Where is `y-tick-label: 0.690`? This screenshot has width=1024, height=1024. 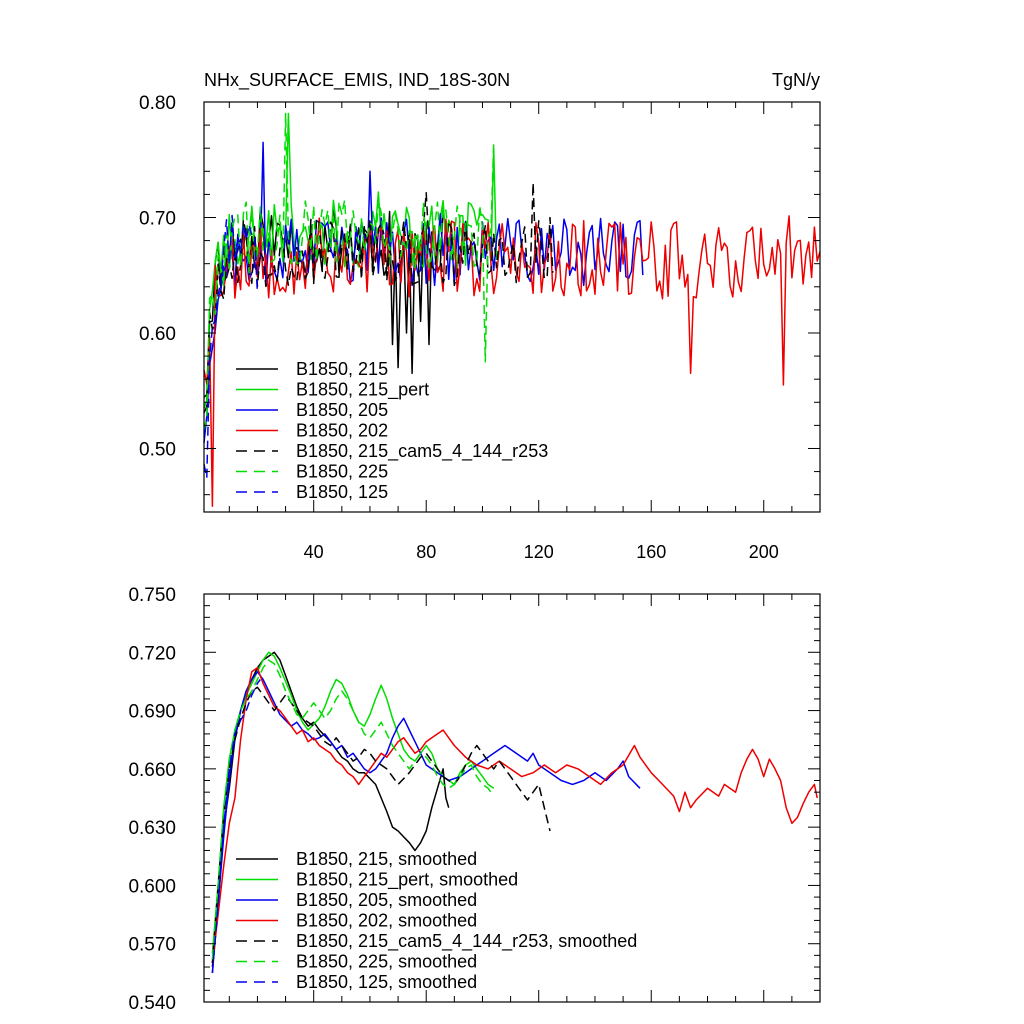 y-tick-label: 0.690 is located at coordinates (152, 712).